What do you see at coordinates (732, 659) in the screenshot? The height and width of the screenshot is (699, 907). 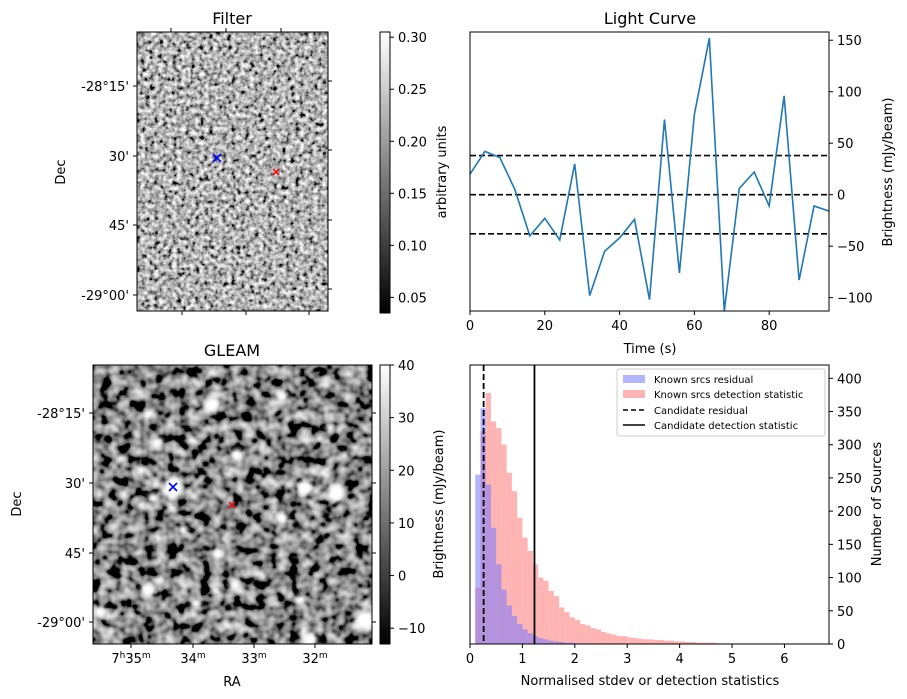 I see `x-tick-label: 5` at bounding box center [732, 659].